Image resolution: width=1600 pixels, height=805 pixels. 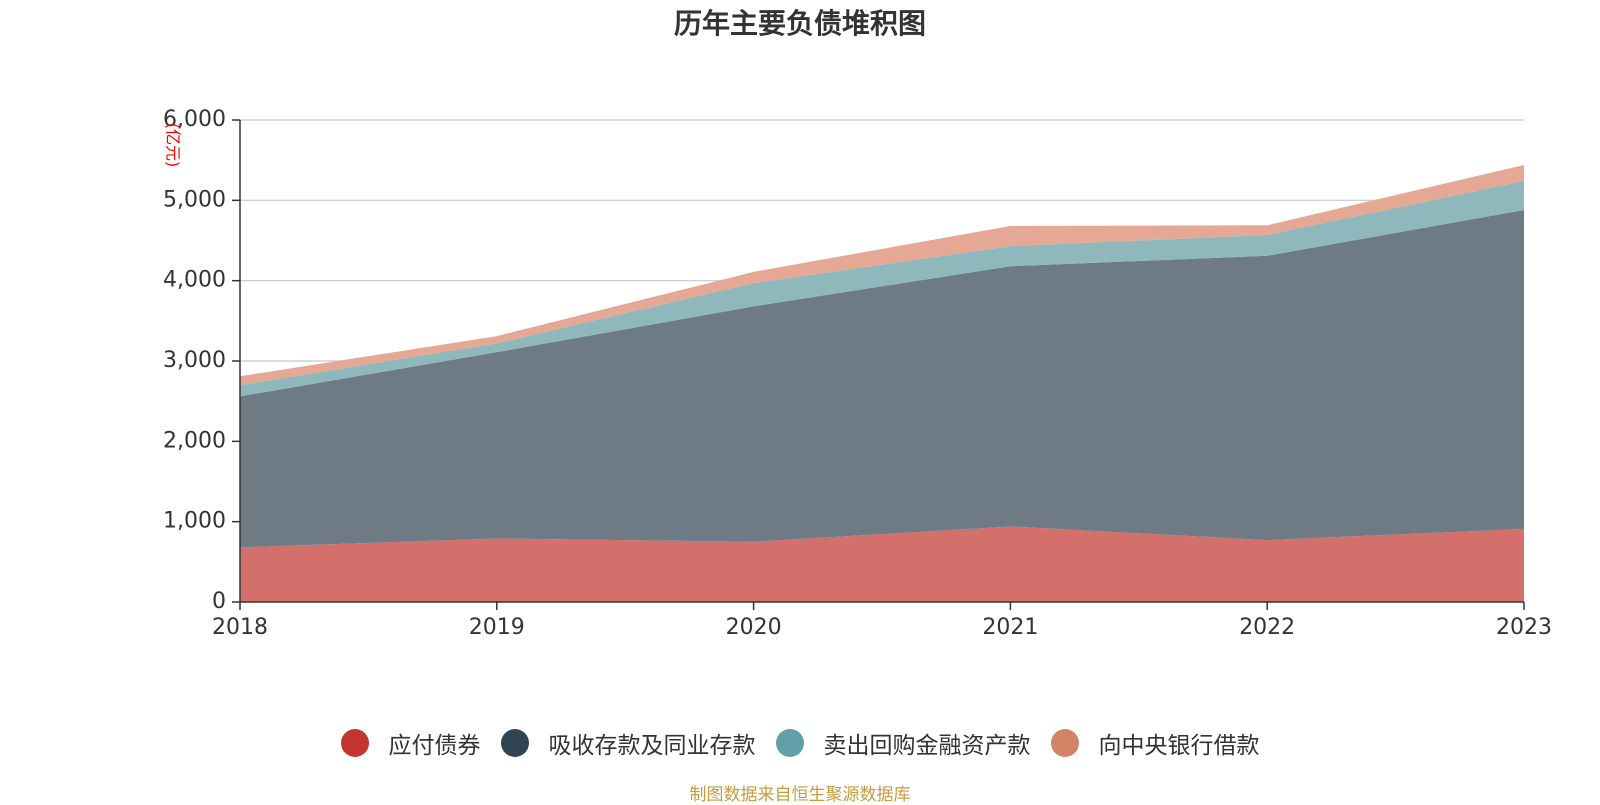 I want to click on x-tick-label: 2022, so click(x=1267, y=627).